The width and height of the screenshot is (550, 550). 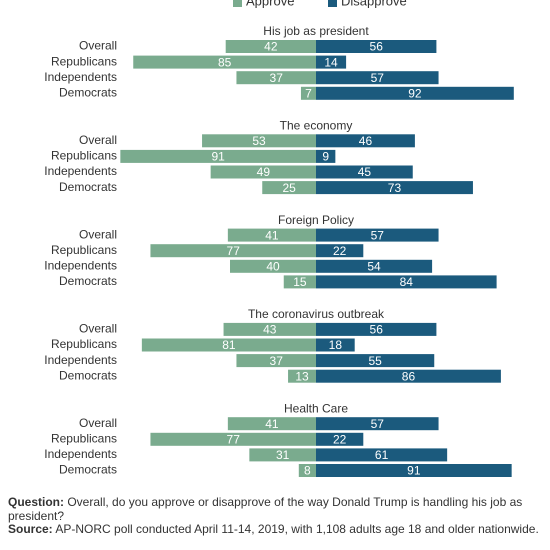 I want to click on value-label: 18, so click(x=336, y=345).